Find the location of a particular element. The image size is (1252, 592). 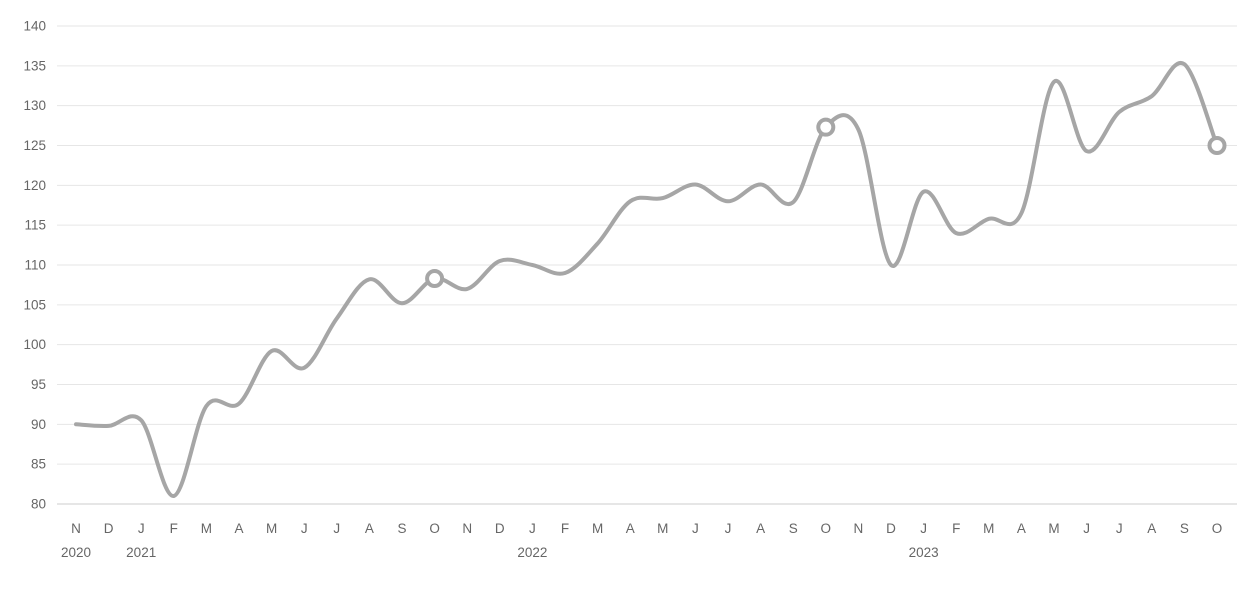

y-axis-label: 90 is located at coordinates (38, 424).